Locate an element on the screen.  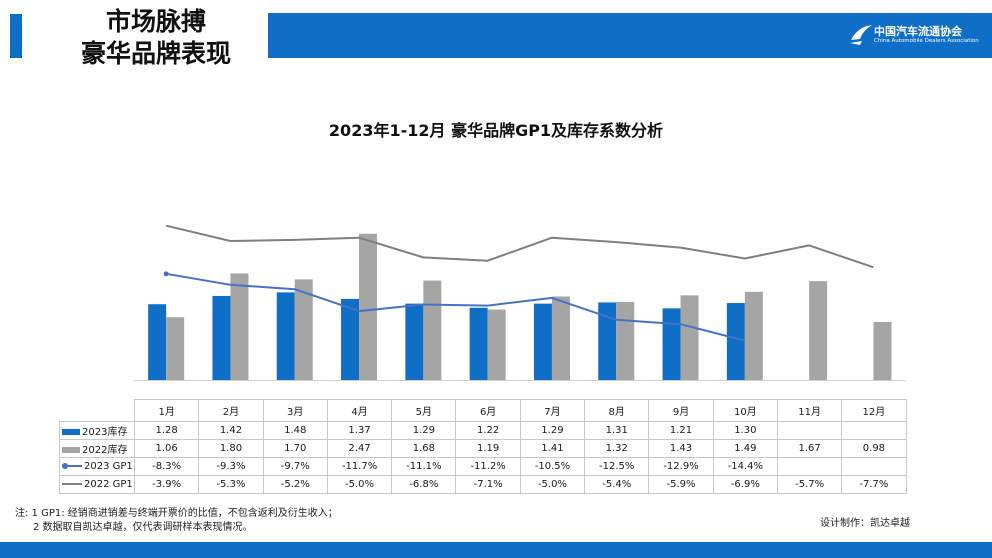
data-label: -8.3% is located at coordinates (166, 466).